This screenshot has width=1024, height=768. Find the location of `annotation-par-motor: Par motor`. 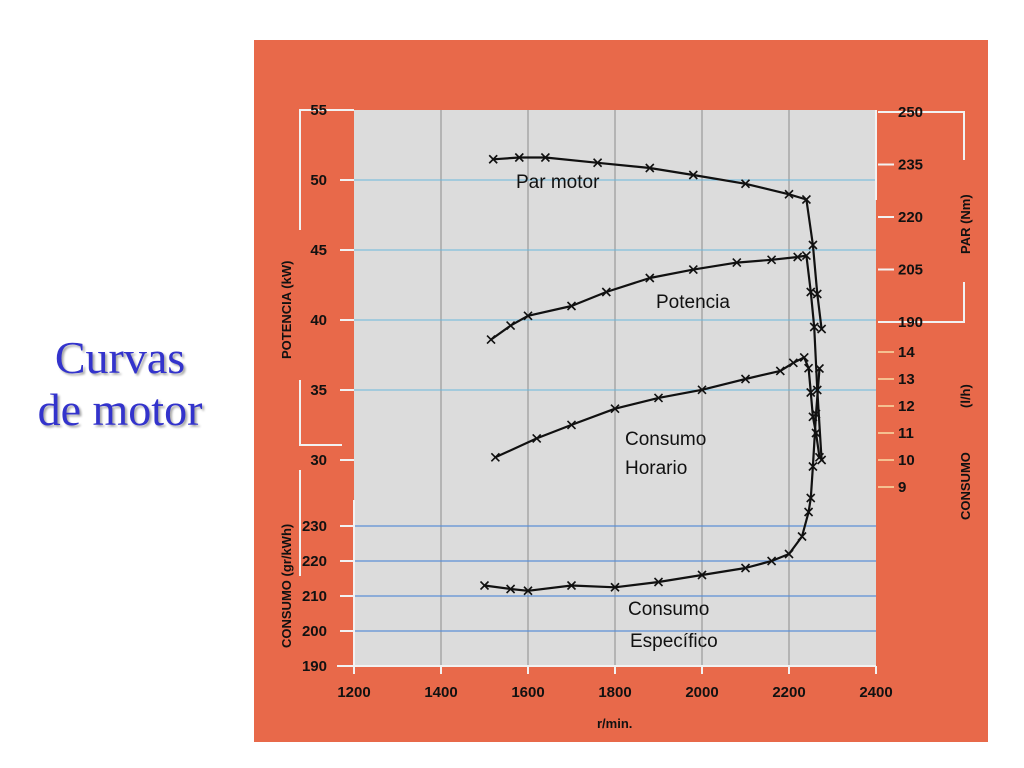

annotation-par-motor: Par motor is located at coordinates (558, 182).